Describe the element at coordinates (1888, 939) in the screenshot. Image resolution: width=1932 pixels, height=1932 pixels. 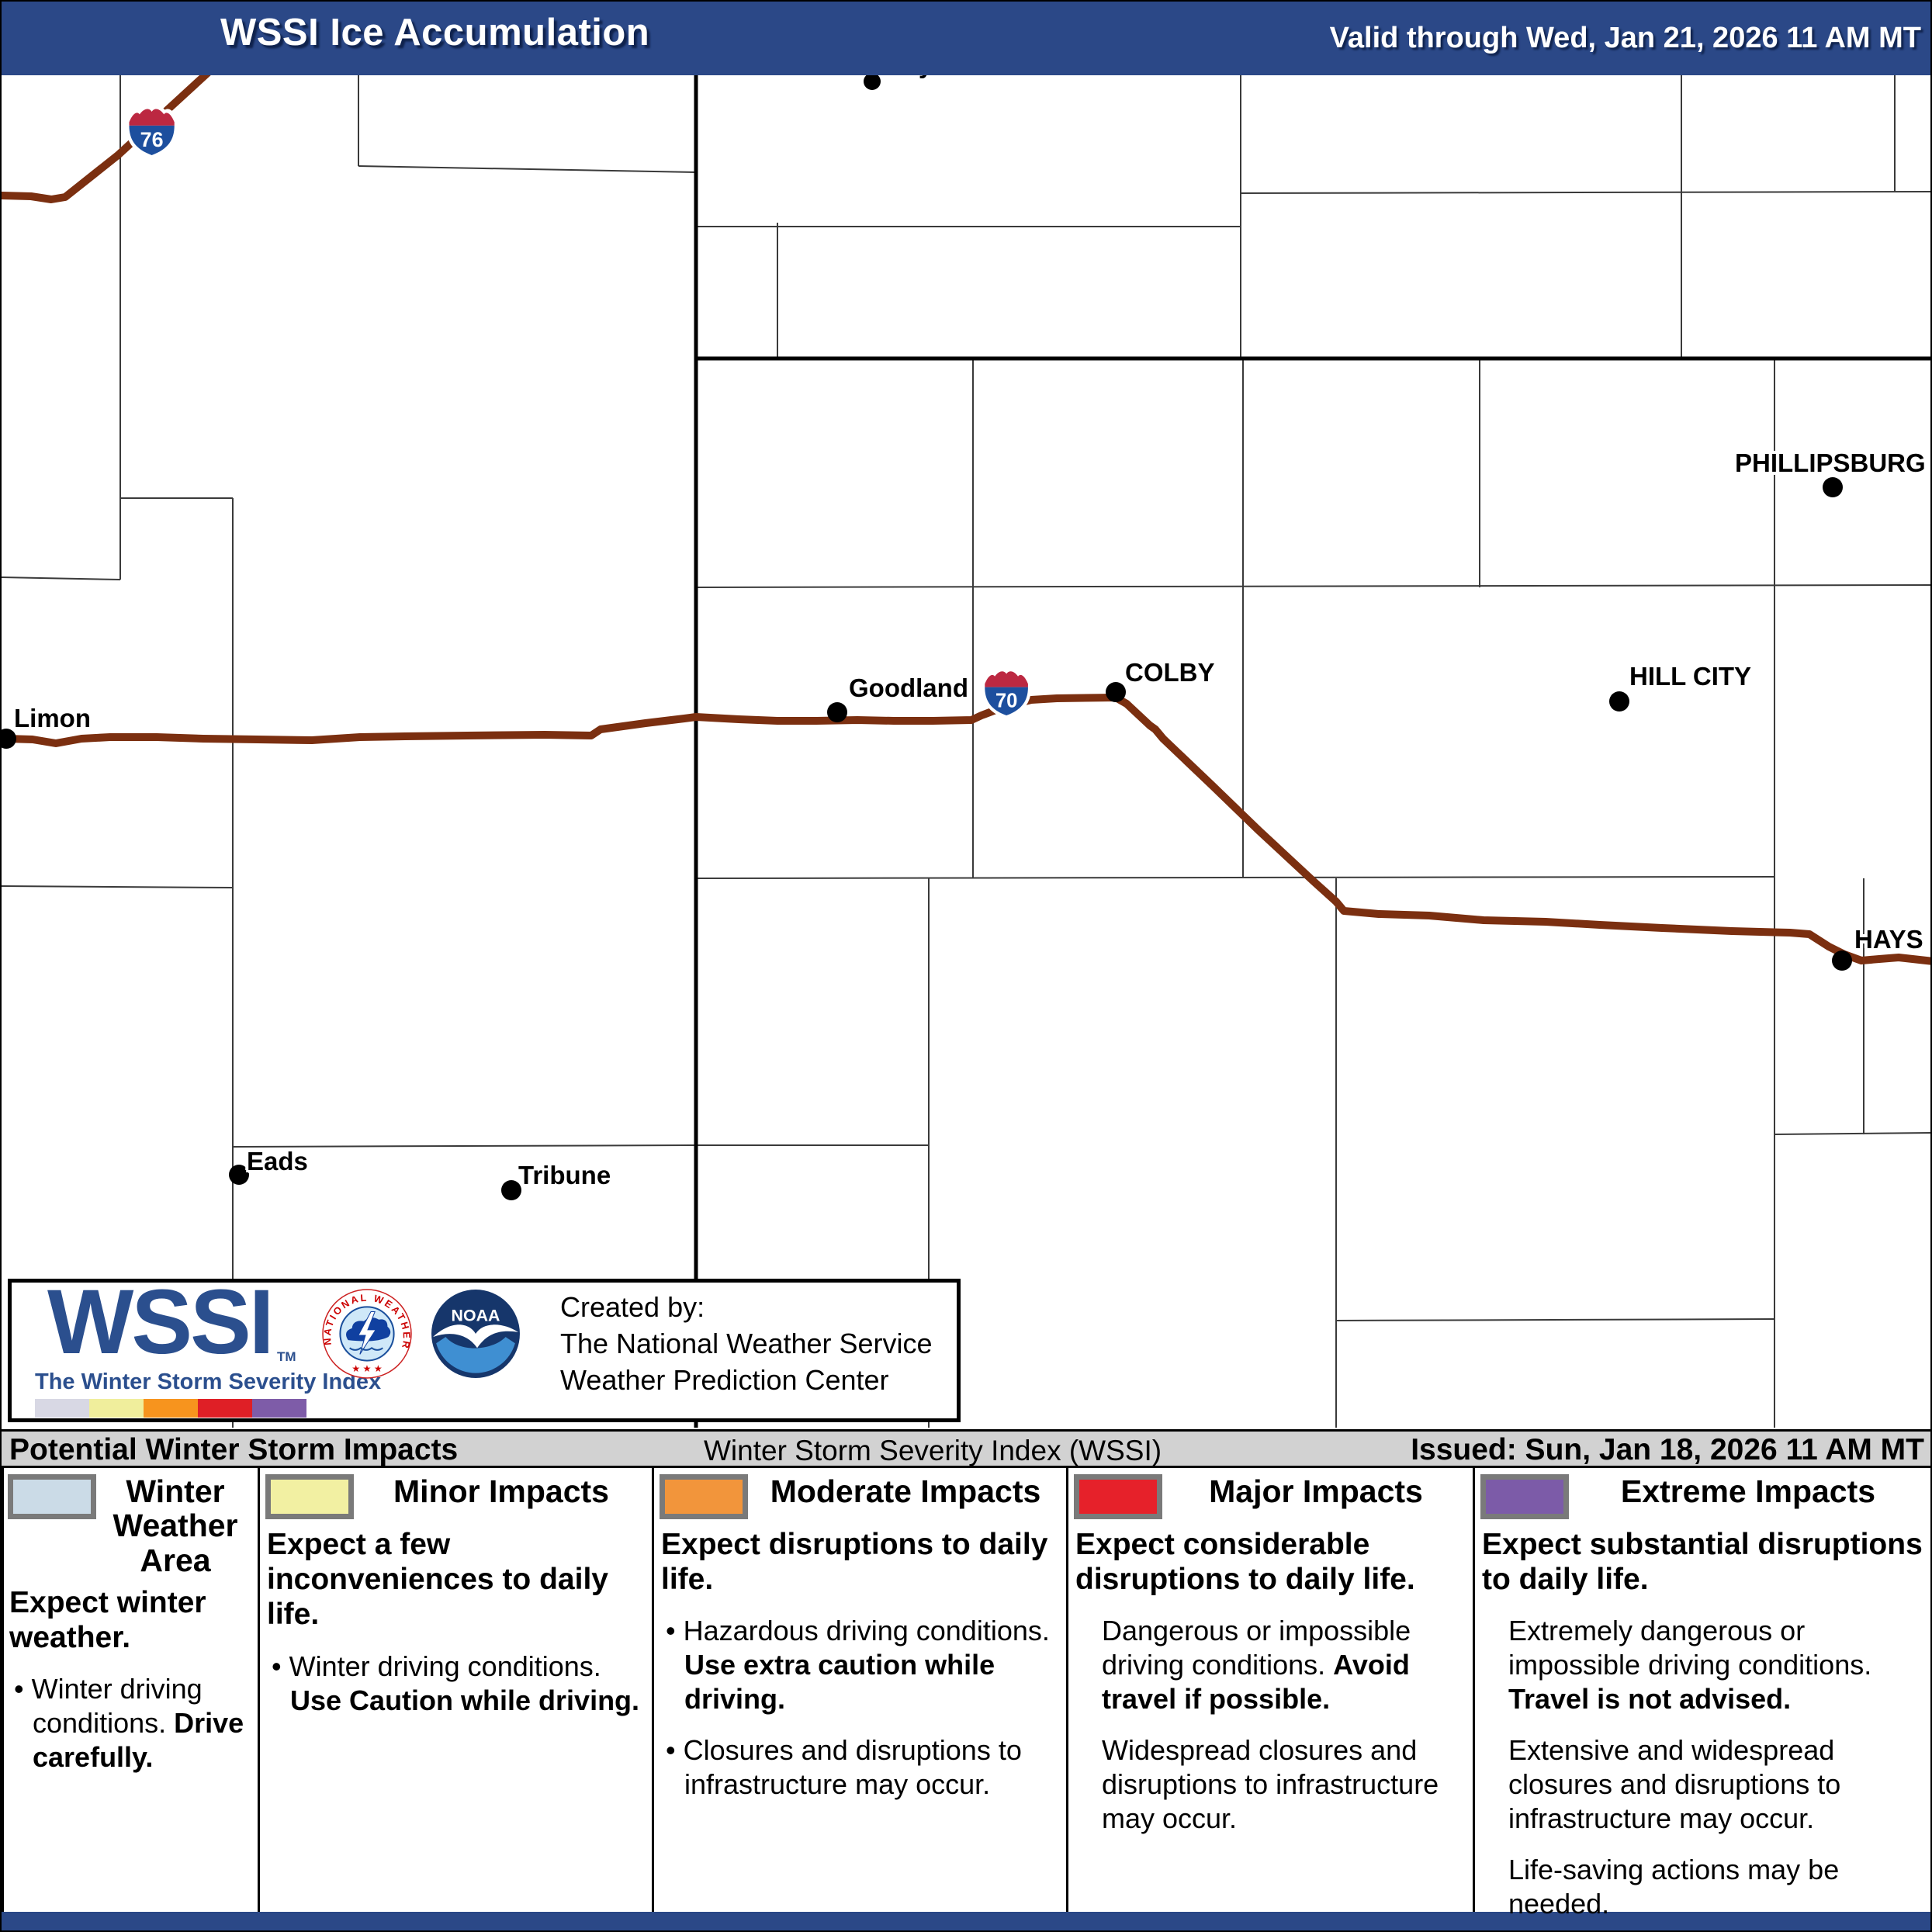
I see `city-label-hays: HAYS` at that location.